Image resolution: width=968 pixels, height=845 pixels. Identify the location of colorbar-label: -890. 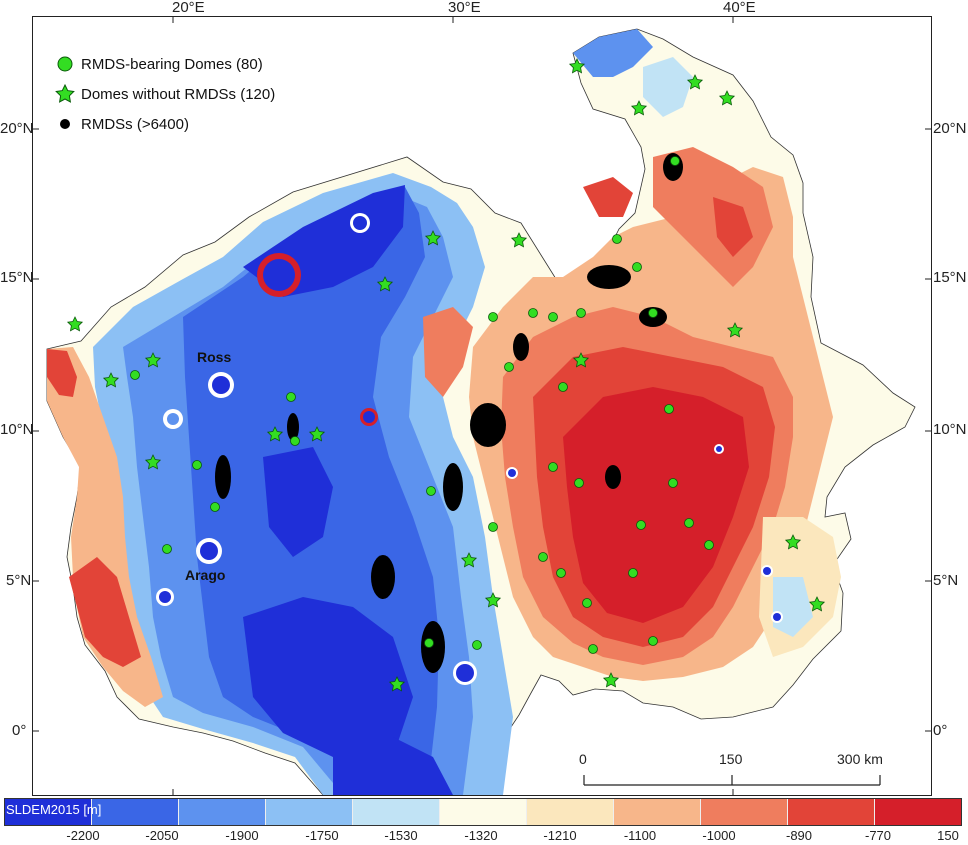
(799, 835).